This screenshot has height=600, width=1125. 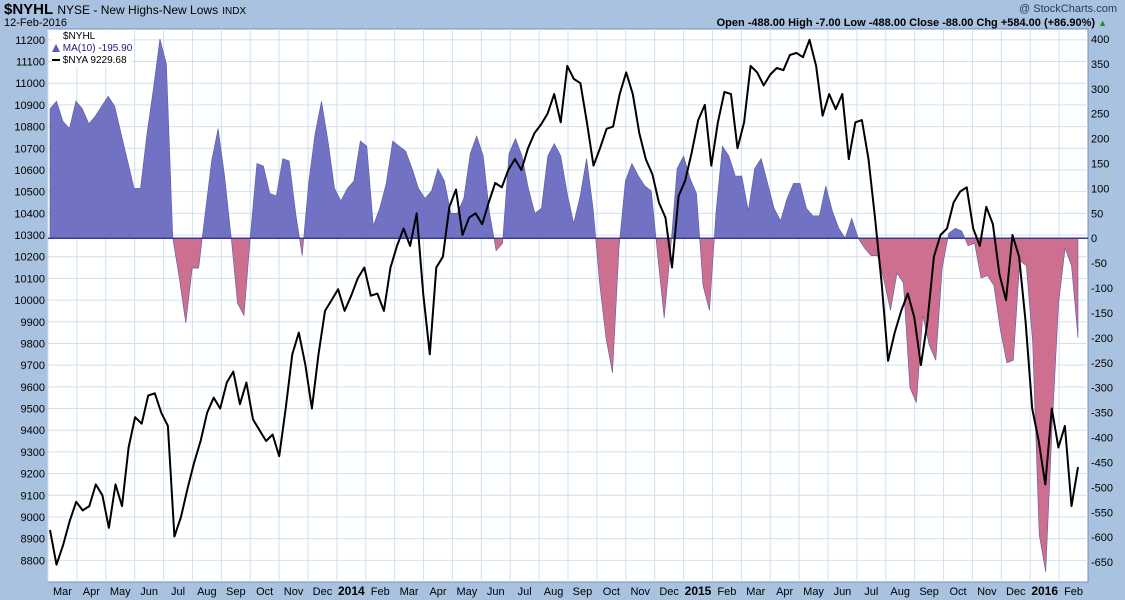 I want to click on left-tick-label: 9600, so click(x=33, y=388).